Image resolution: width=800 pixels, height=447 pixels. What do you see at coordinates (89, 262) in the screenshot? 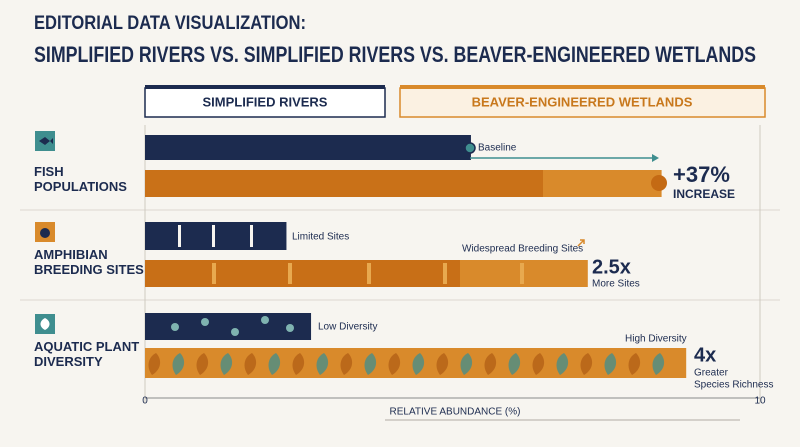
I see `row-label: AMPHIBIAN BREEDING SITES` at bounding box center [89, 262].